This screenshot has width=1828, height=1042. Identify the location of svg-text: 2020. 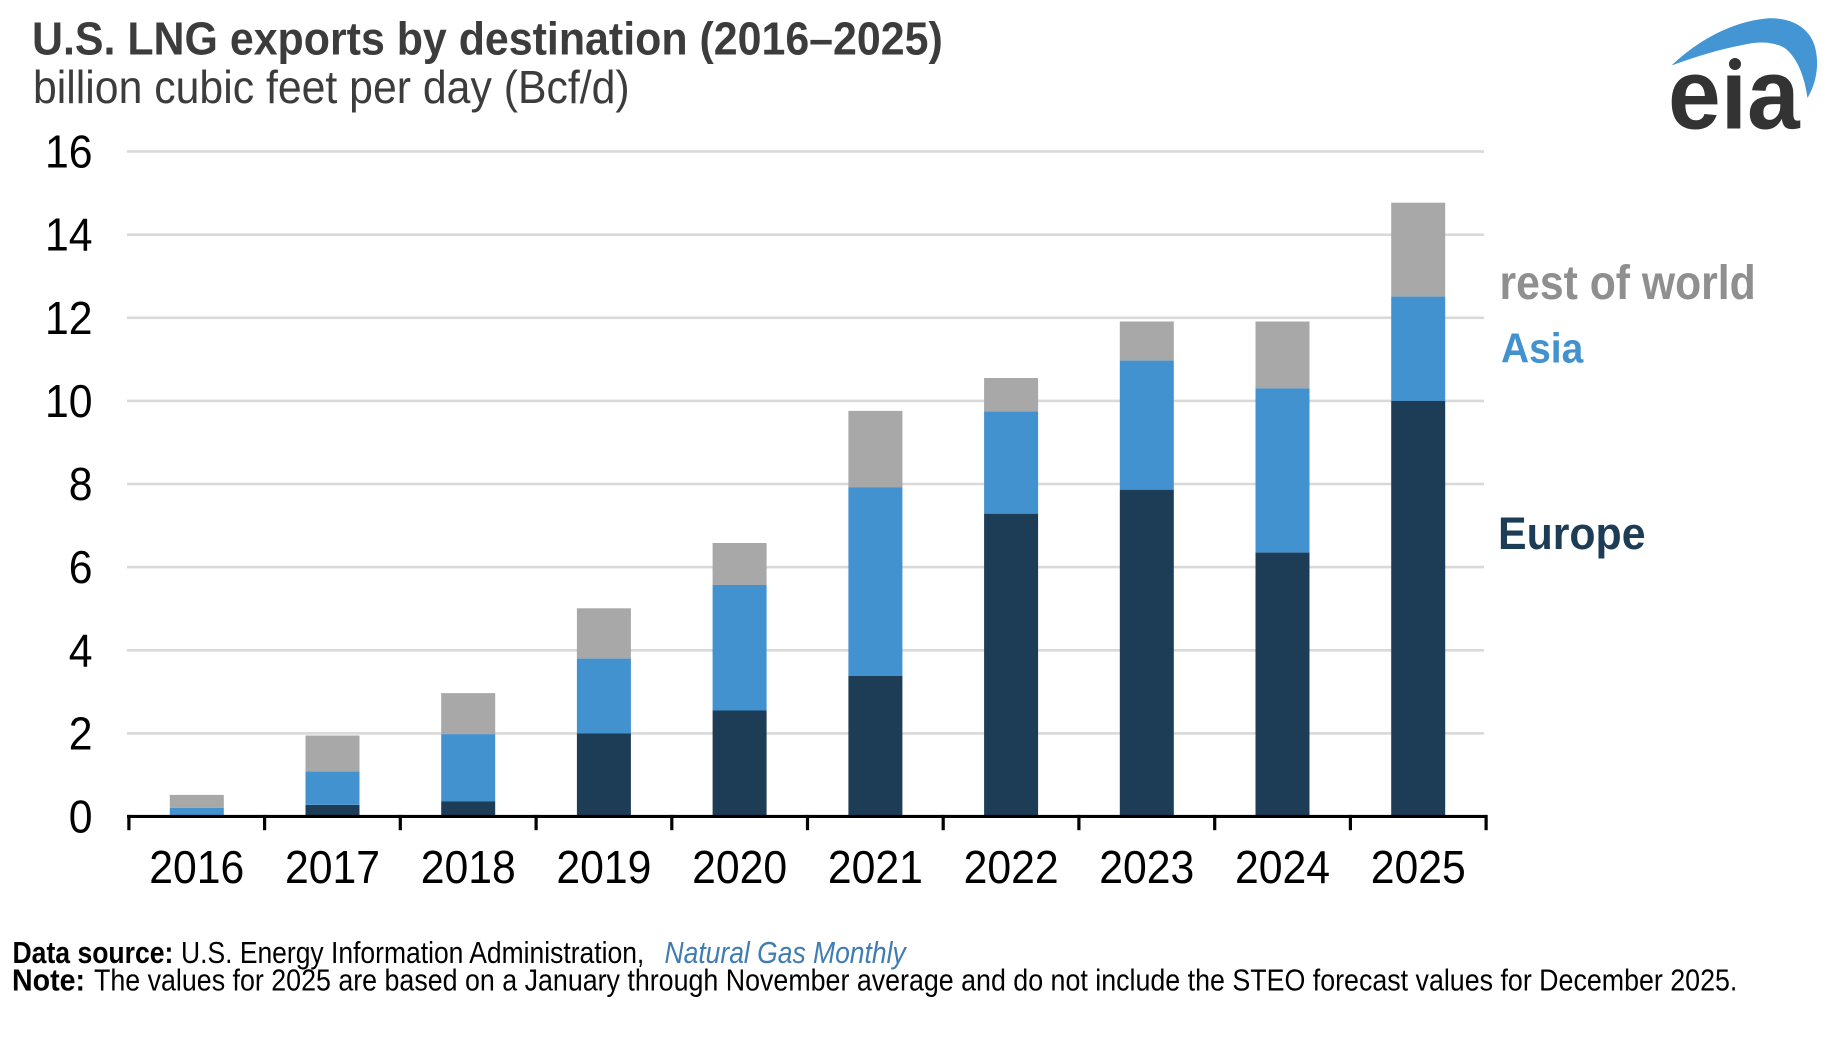
(739, 868).